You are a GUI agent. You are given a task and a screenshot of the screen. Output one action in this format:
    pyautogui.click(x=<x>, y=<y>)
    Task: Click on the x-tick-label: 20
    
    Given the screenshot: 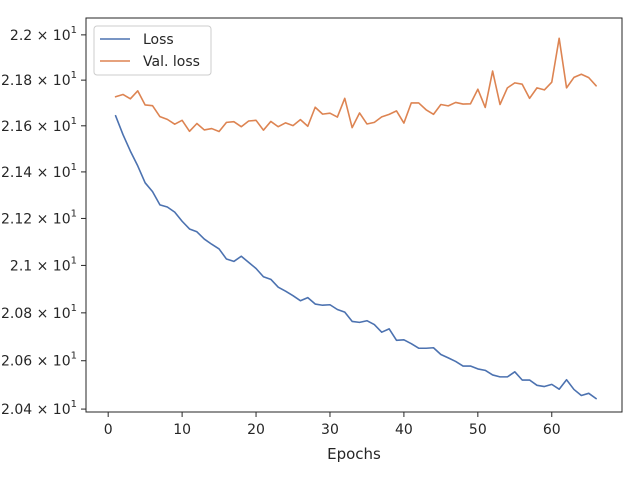 What is the action you would take?
    pyautogui.click(x=256, y=430)
    